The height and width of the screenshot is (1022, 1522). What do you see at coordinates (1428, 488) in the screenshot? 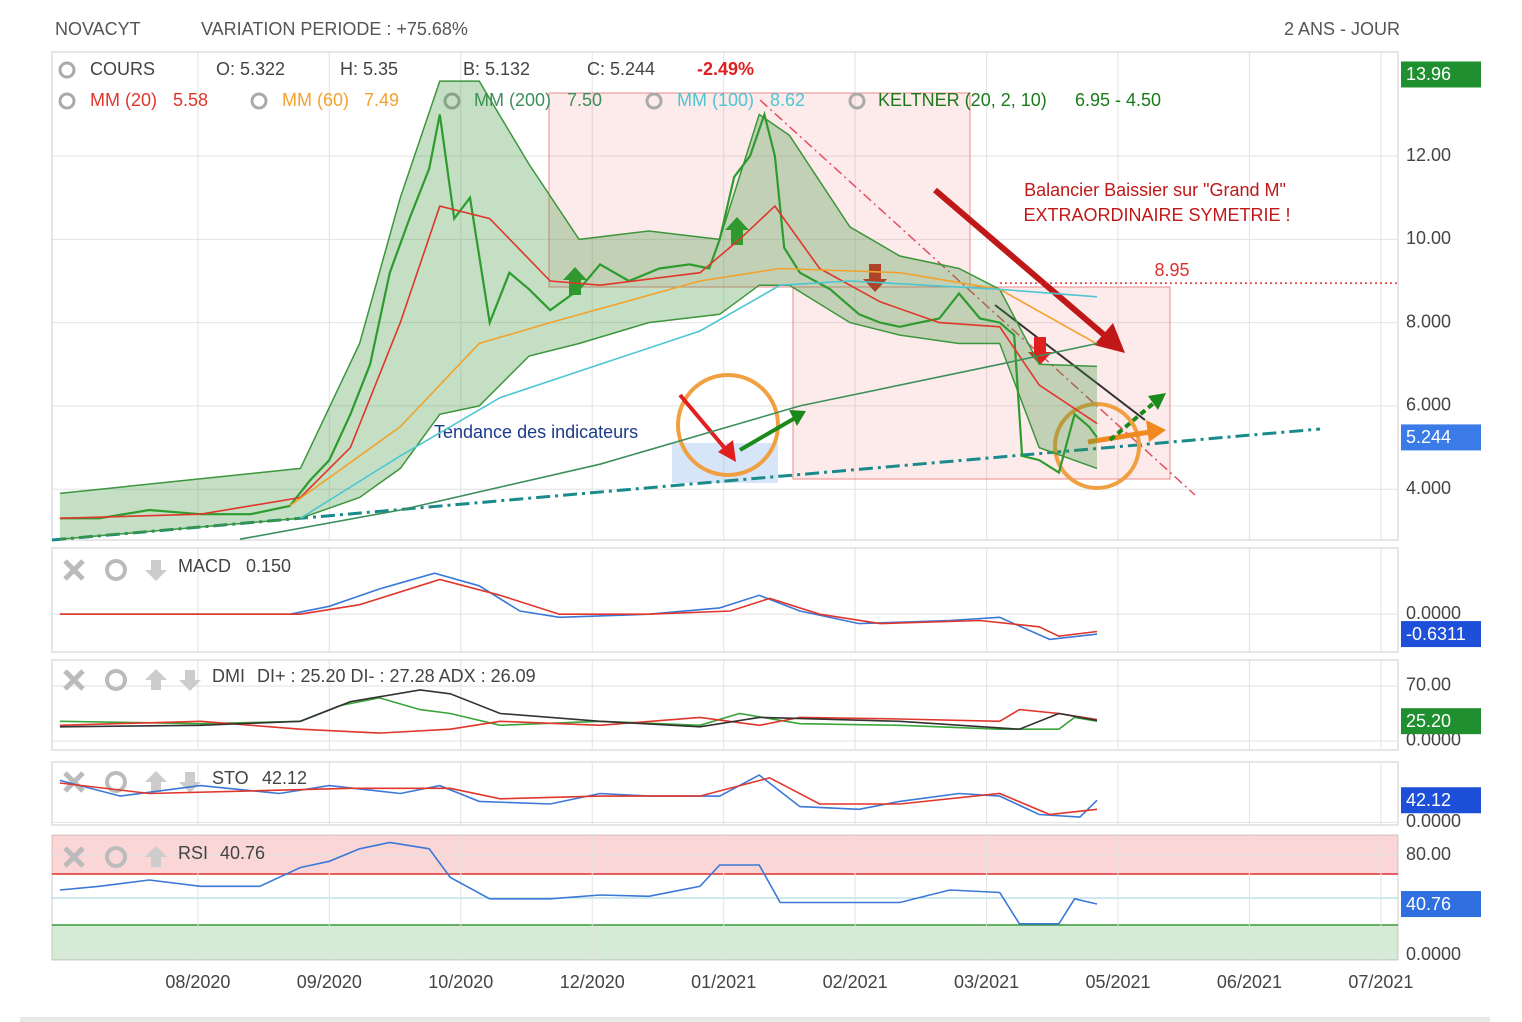
I see `y-tick-label: 4.000` at bounding box center [1428, 488].